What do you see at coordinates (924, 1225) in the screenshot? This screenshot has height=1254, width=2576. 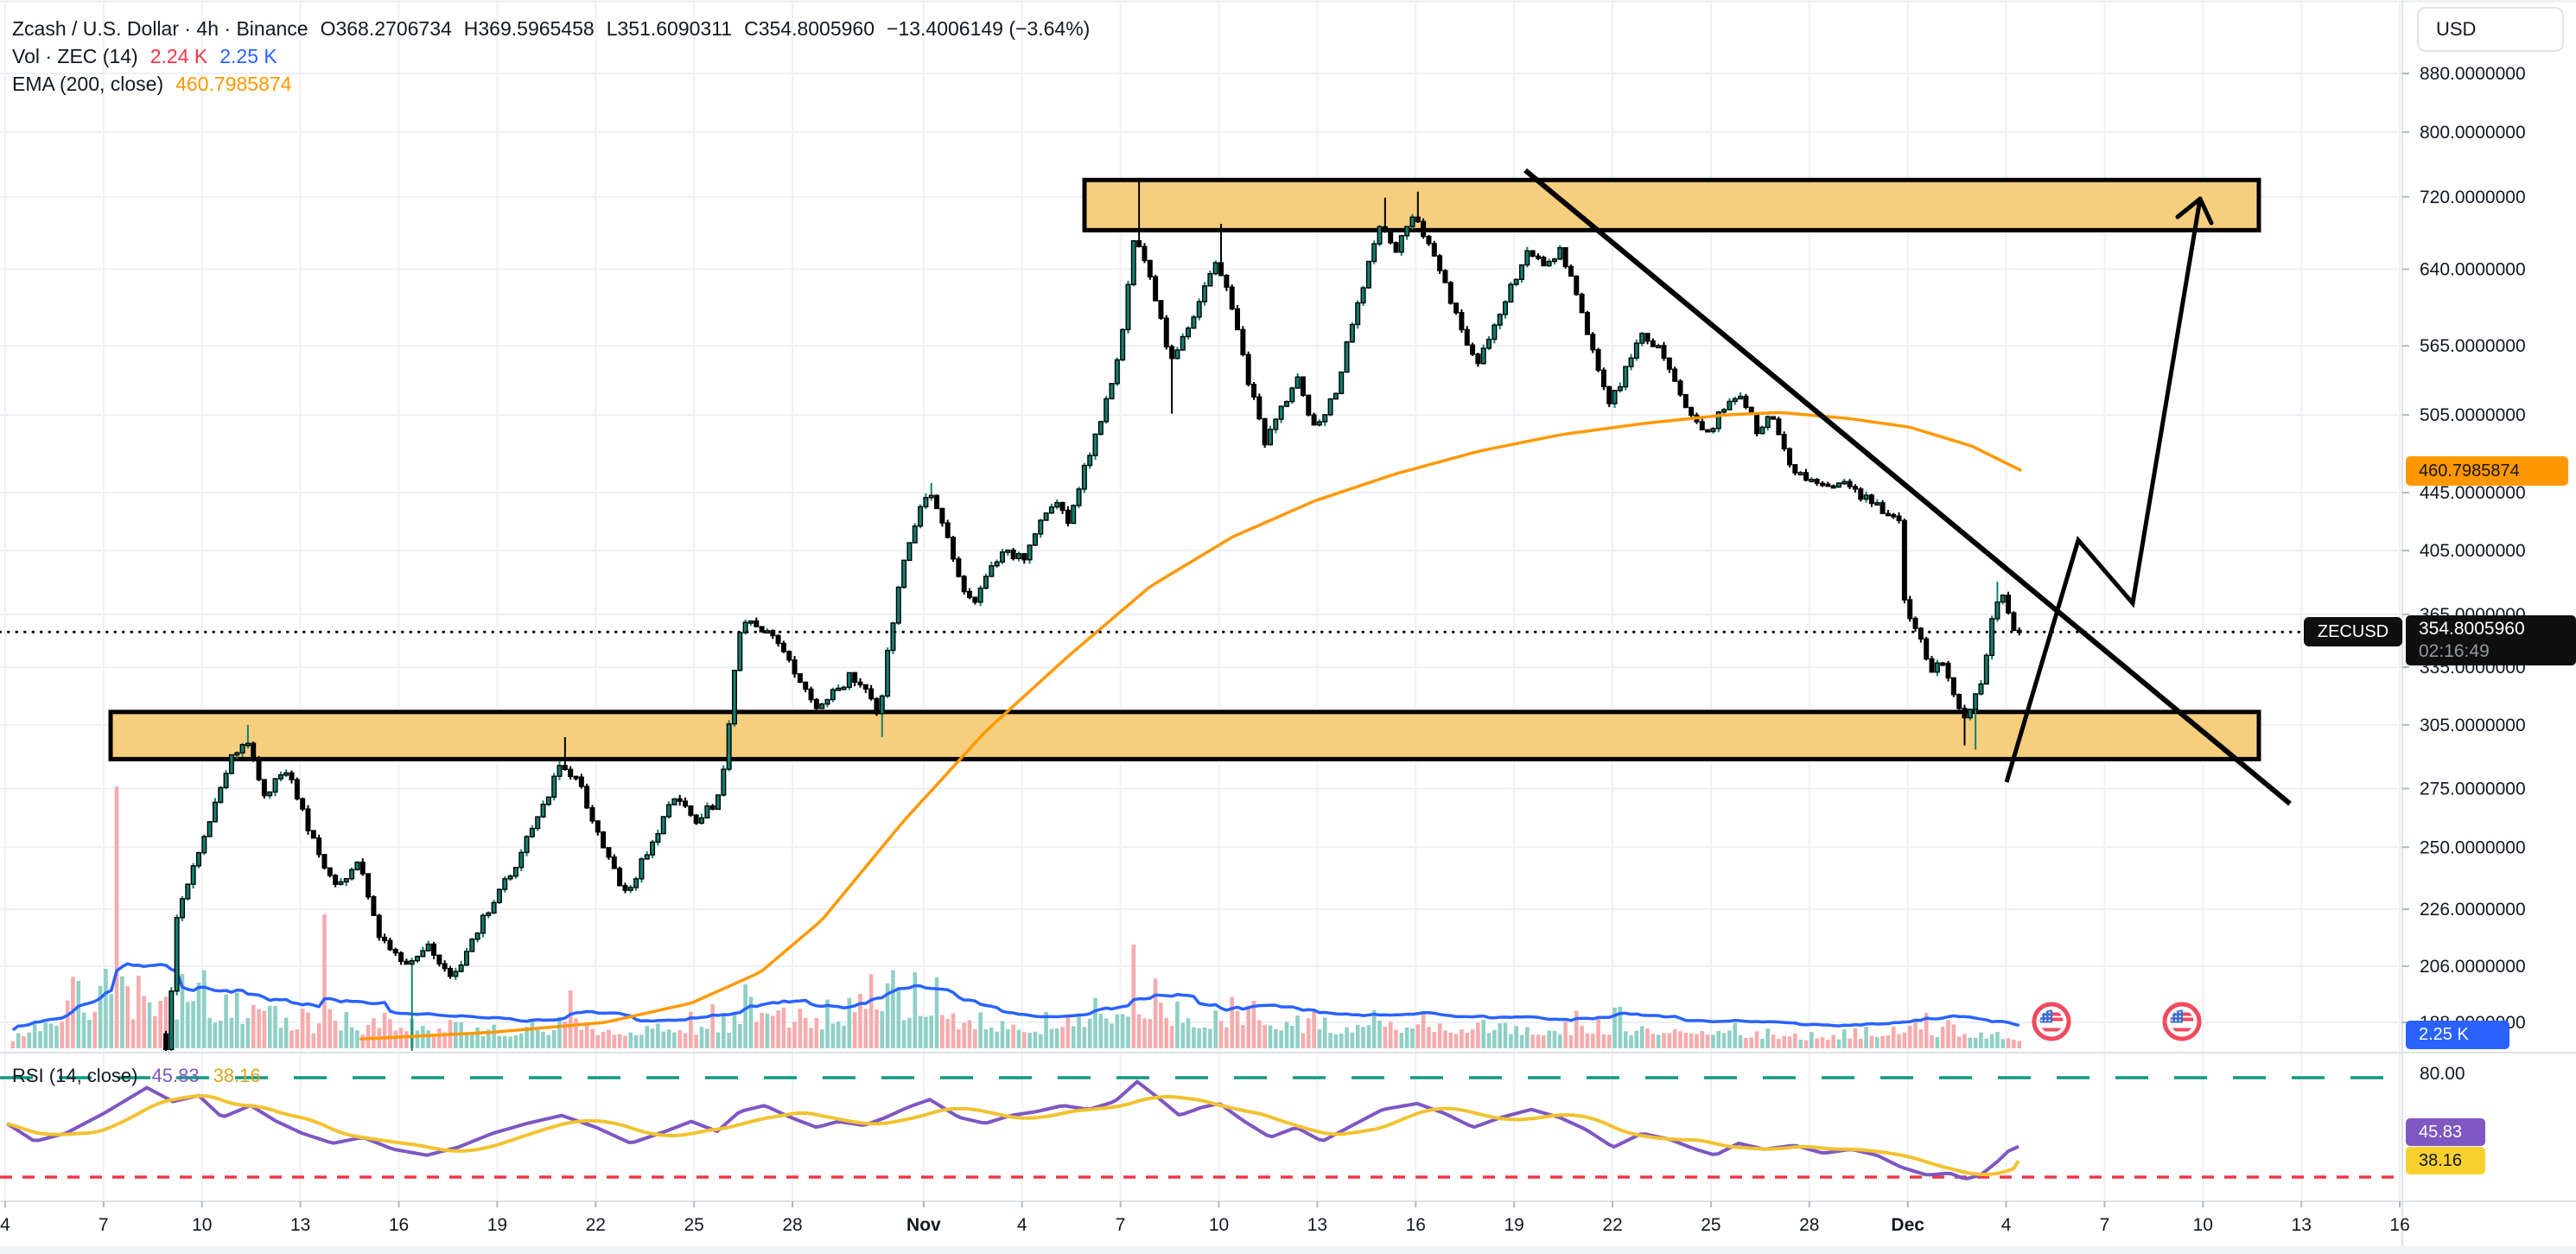 I see `time-axis-label: Nov` at bounding box center [924, 1225].